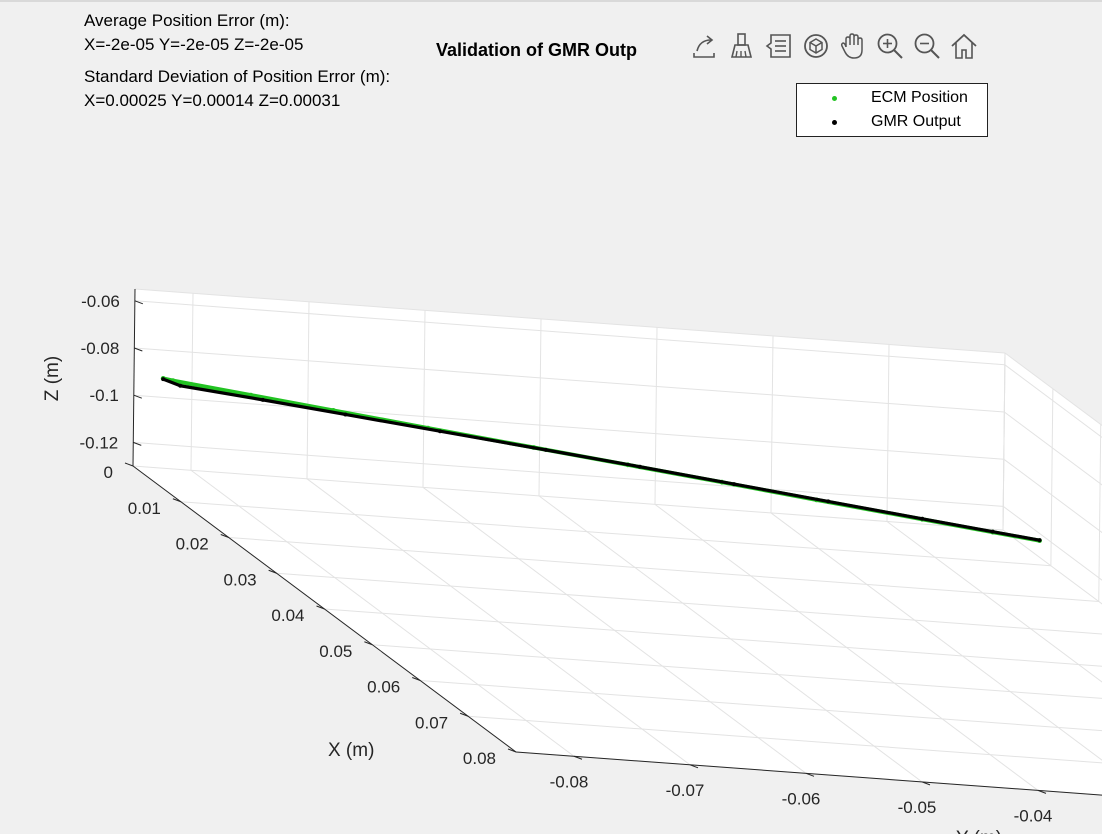 This screenshot has width=1102, height=834. Describe the element at coordinates (100, 348) in the screenshot. I see `z-tick-label: -0.08` at that location.